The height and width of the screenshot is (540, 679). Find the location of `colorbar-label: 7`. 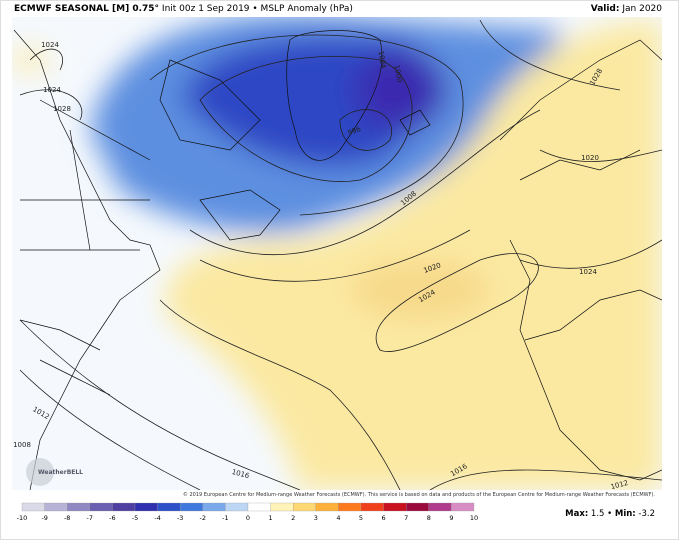

colorbar-label: 7 is located at coordinates (406, 518).